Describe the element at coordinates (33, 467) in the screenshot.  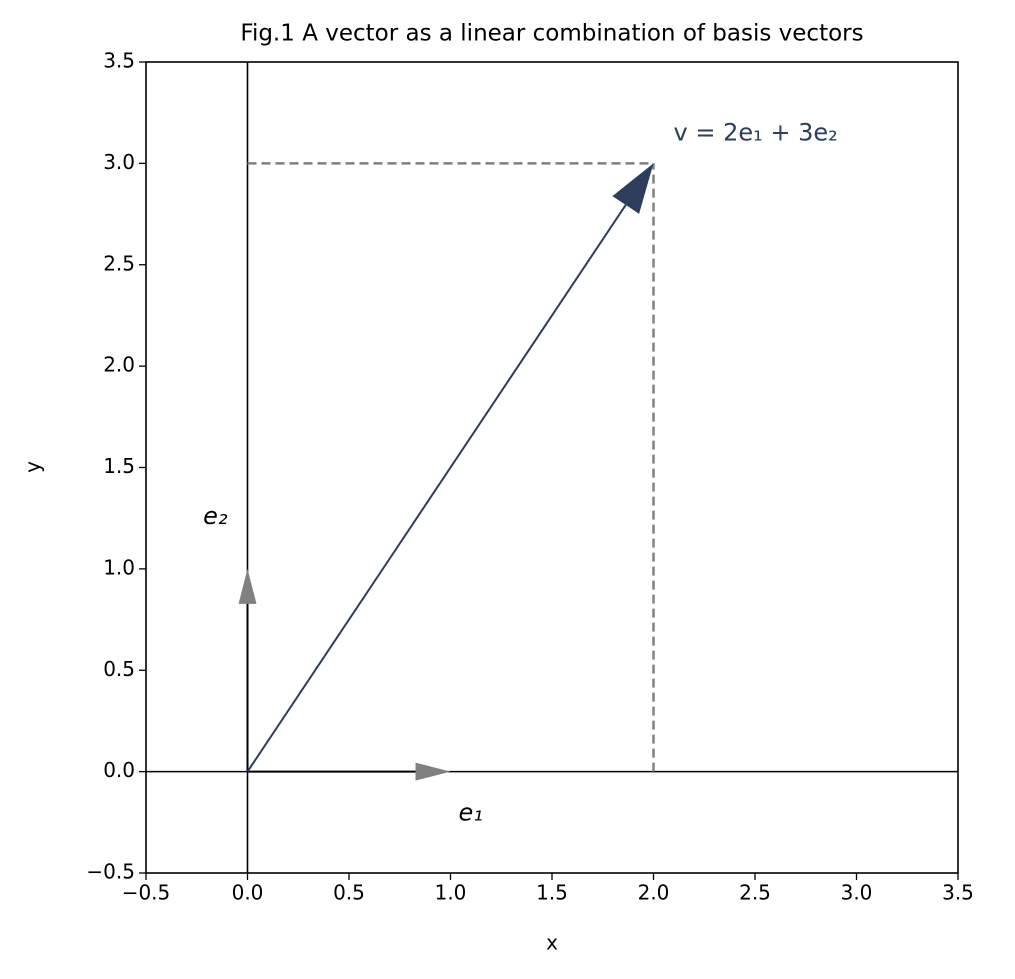
I see `y-axis-label: y` at that location.